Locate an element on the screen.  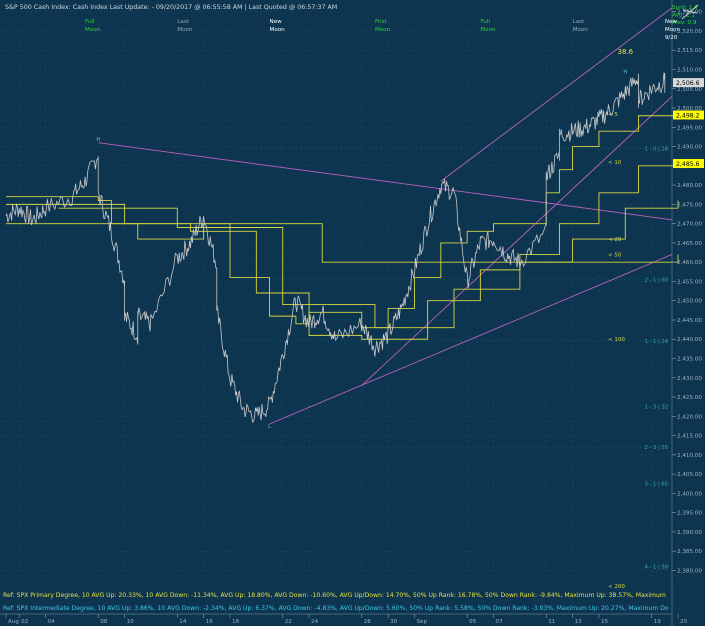
header-stat: Sprd: 2.4 is located at coordinates (685, 8).